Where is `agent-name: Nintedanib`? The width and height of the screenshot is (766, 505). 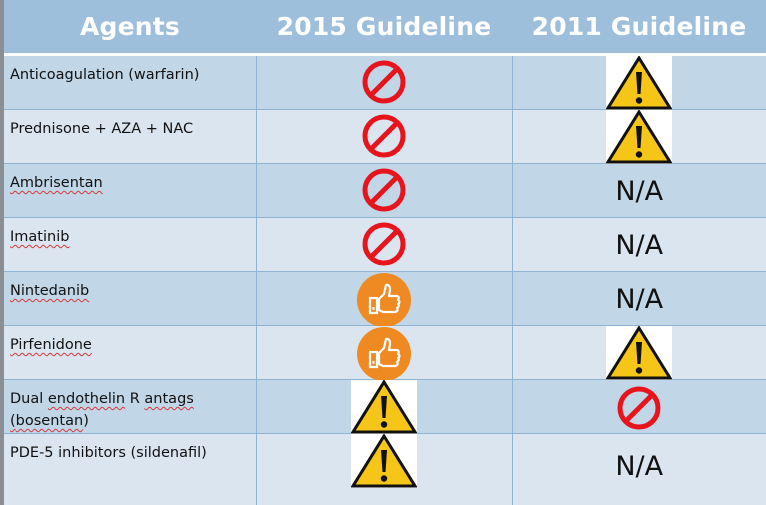
agent-name: Nintedanib is located at coordinates (50, 291).